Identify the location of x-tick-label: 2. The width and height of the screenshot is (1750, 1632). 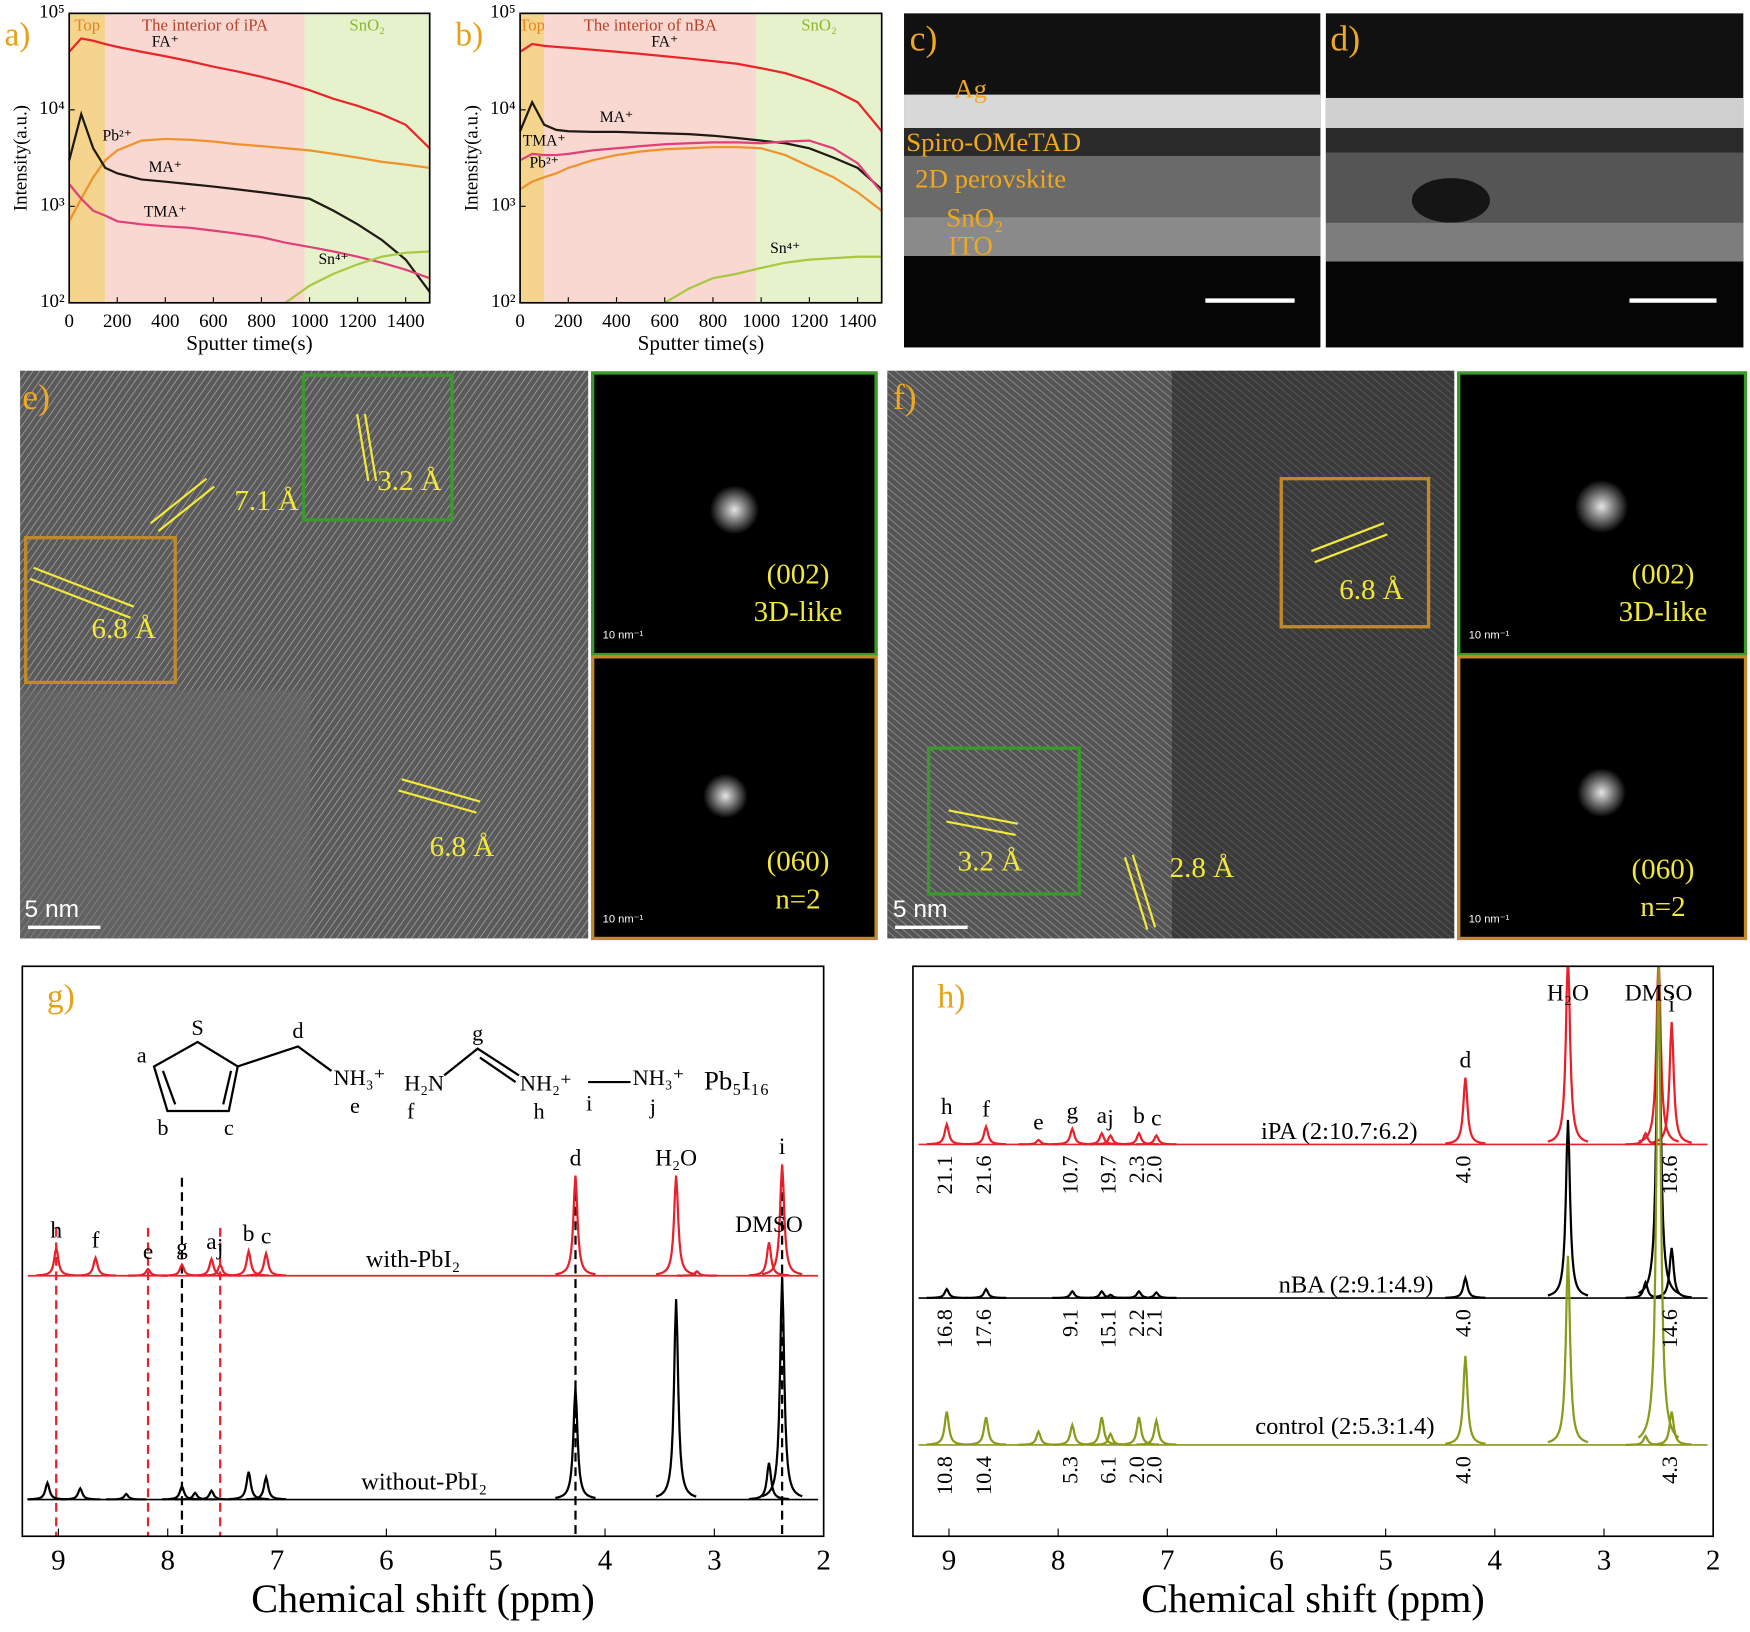
(1713, 1561).